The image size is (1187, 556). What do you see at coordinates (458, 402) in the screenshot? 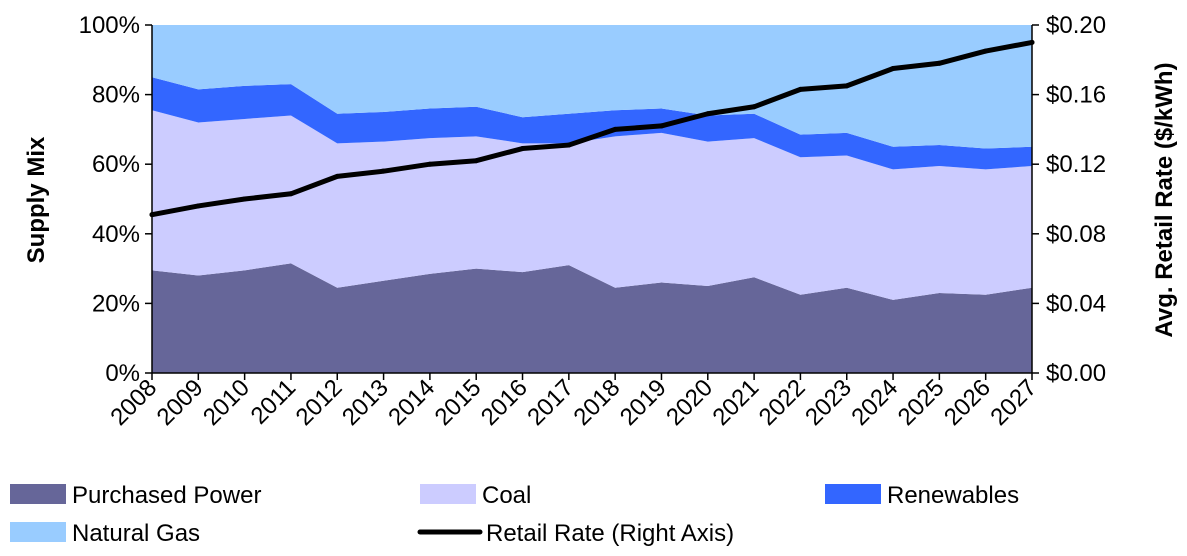
I see `x-tick-label: 2015` at bounding box center [458, 402].